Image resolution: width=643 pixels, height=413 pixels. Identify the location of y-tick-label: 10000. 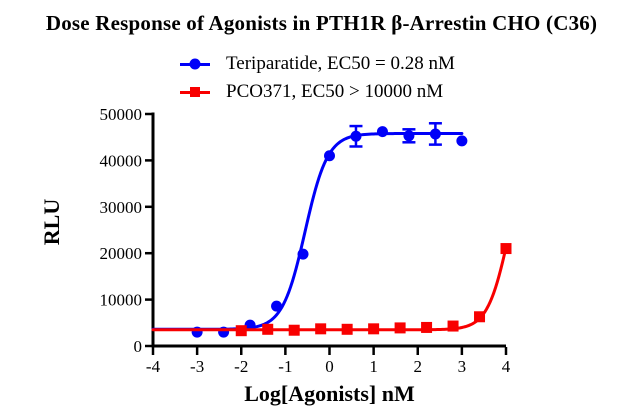
(121, 300).